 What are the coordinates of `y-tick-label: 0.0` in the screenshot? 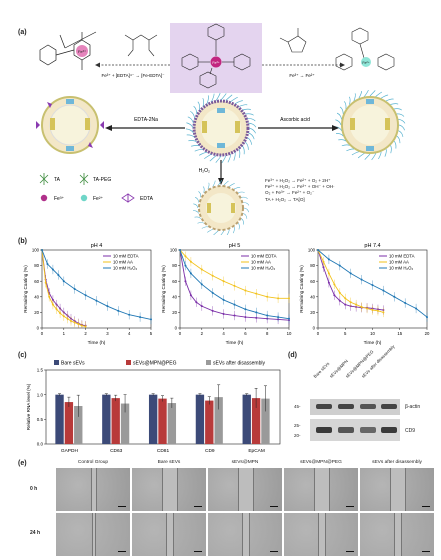 It's located at (40, 444).